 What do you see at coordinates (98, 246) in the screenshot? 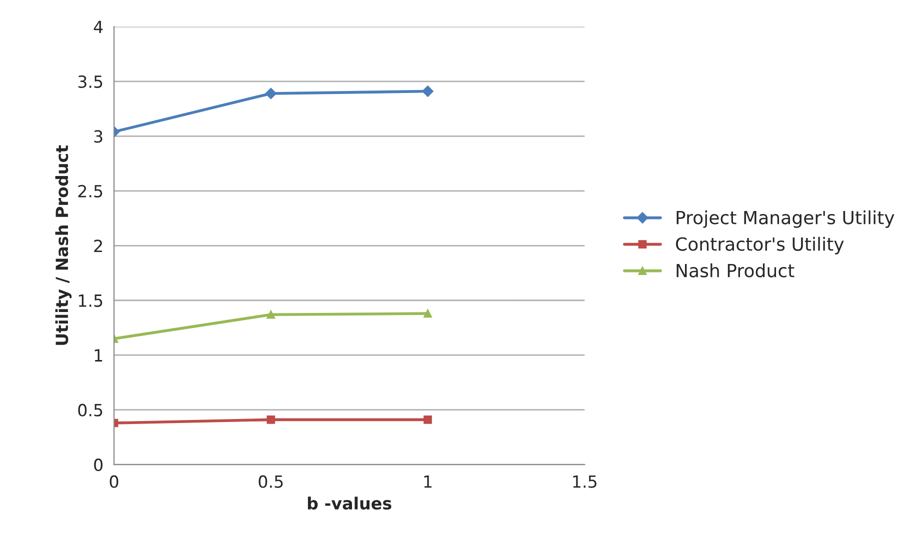
I see `y-tick-label: 2` at bounding box center [98, 246].